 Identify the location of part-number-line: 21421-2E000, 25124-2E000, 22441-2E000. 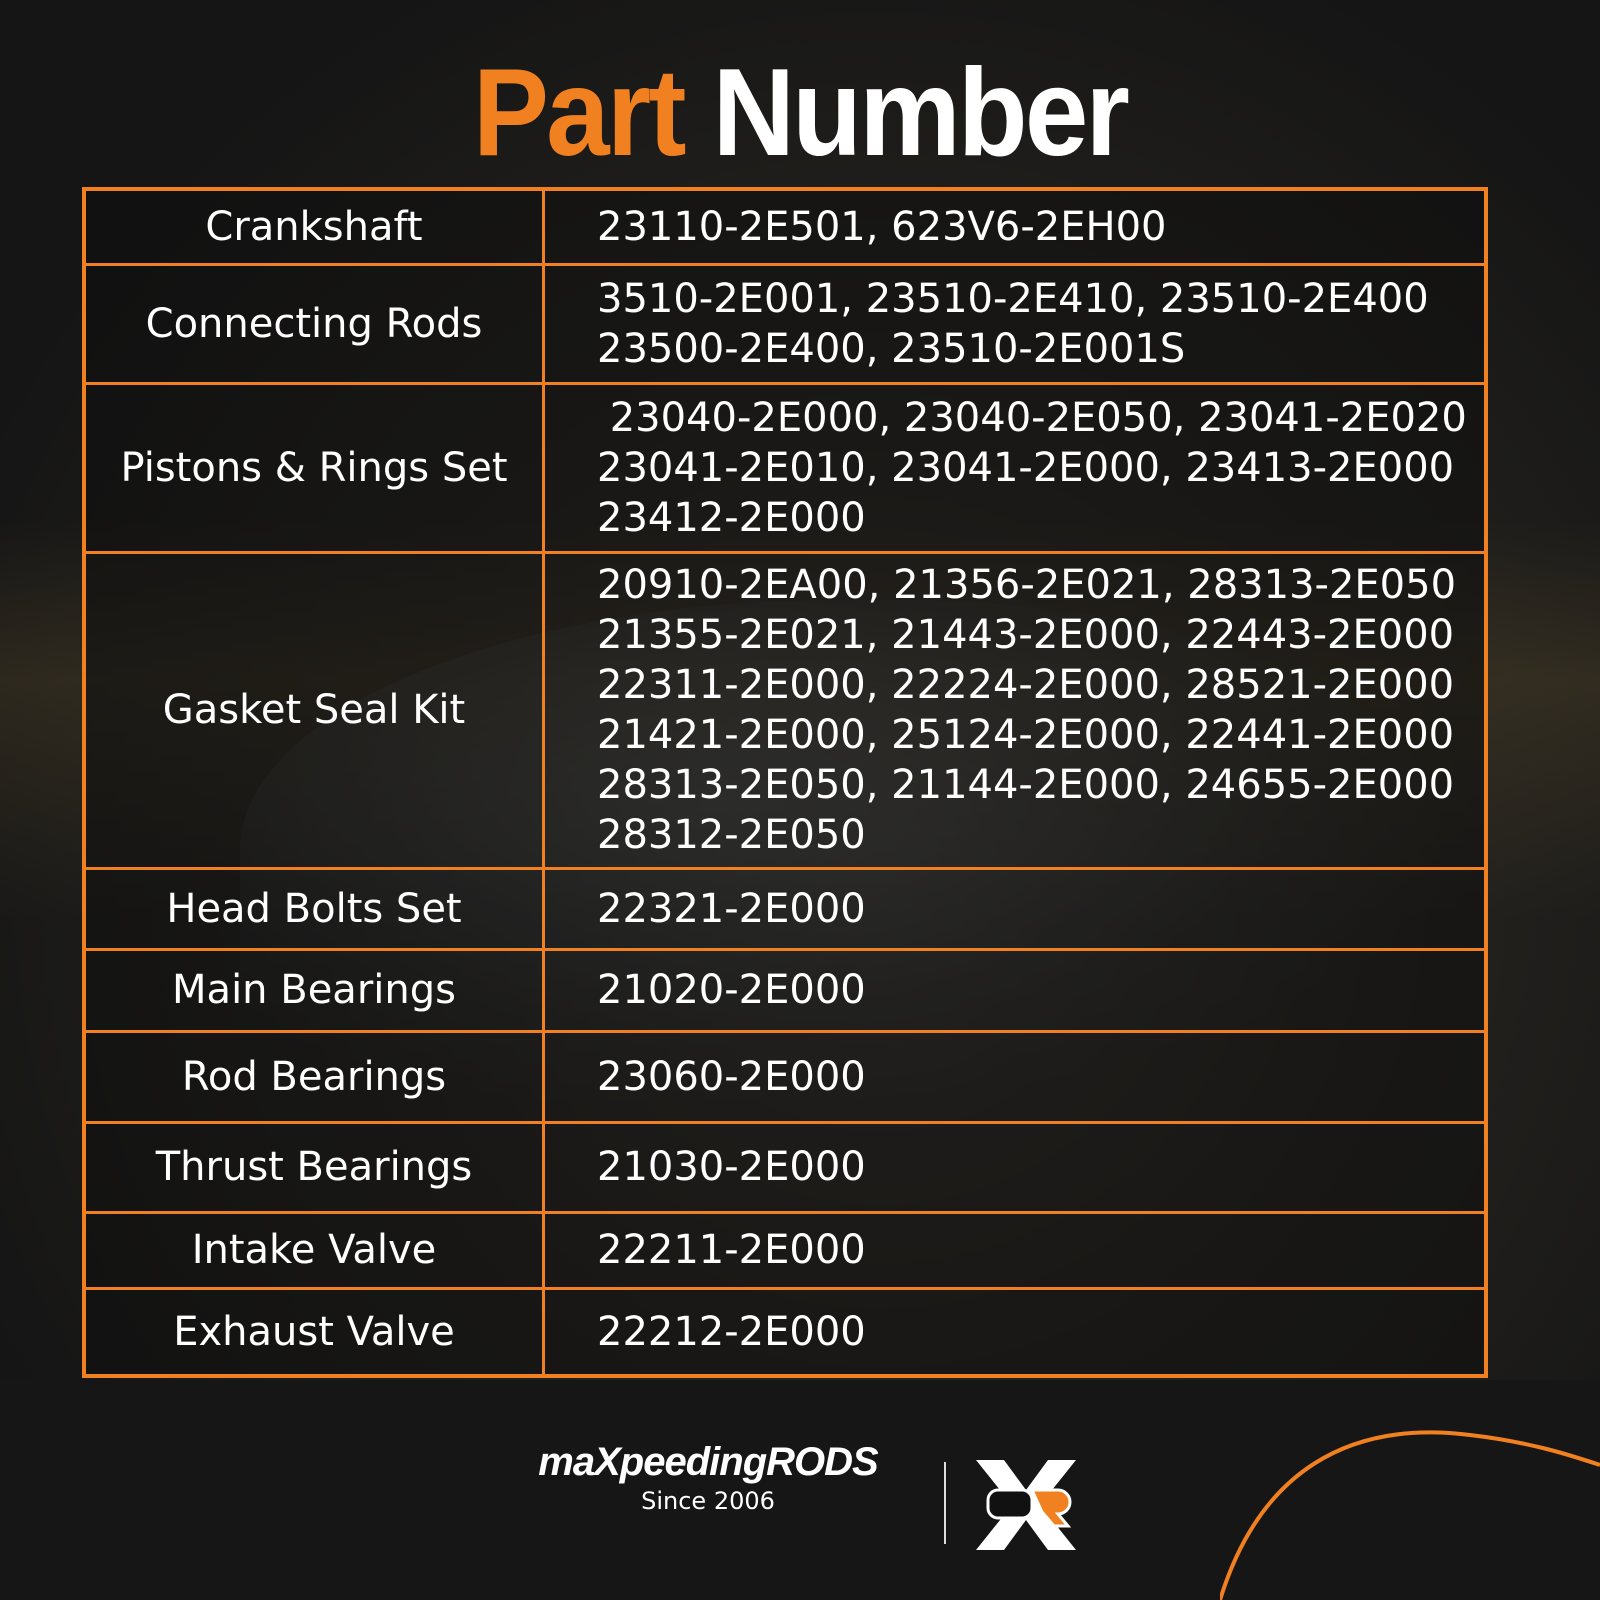
(1026, 735).